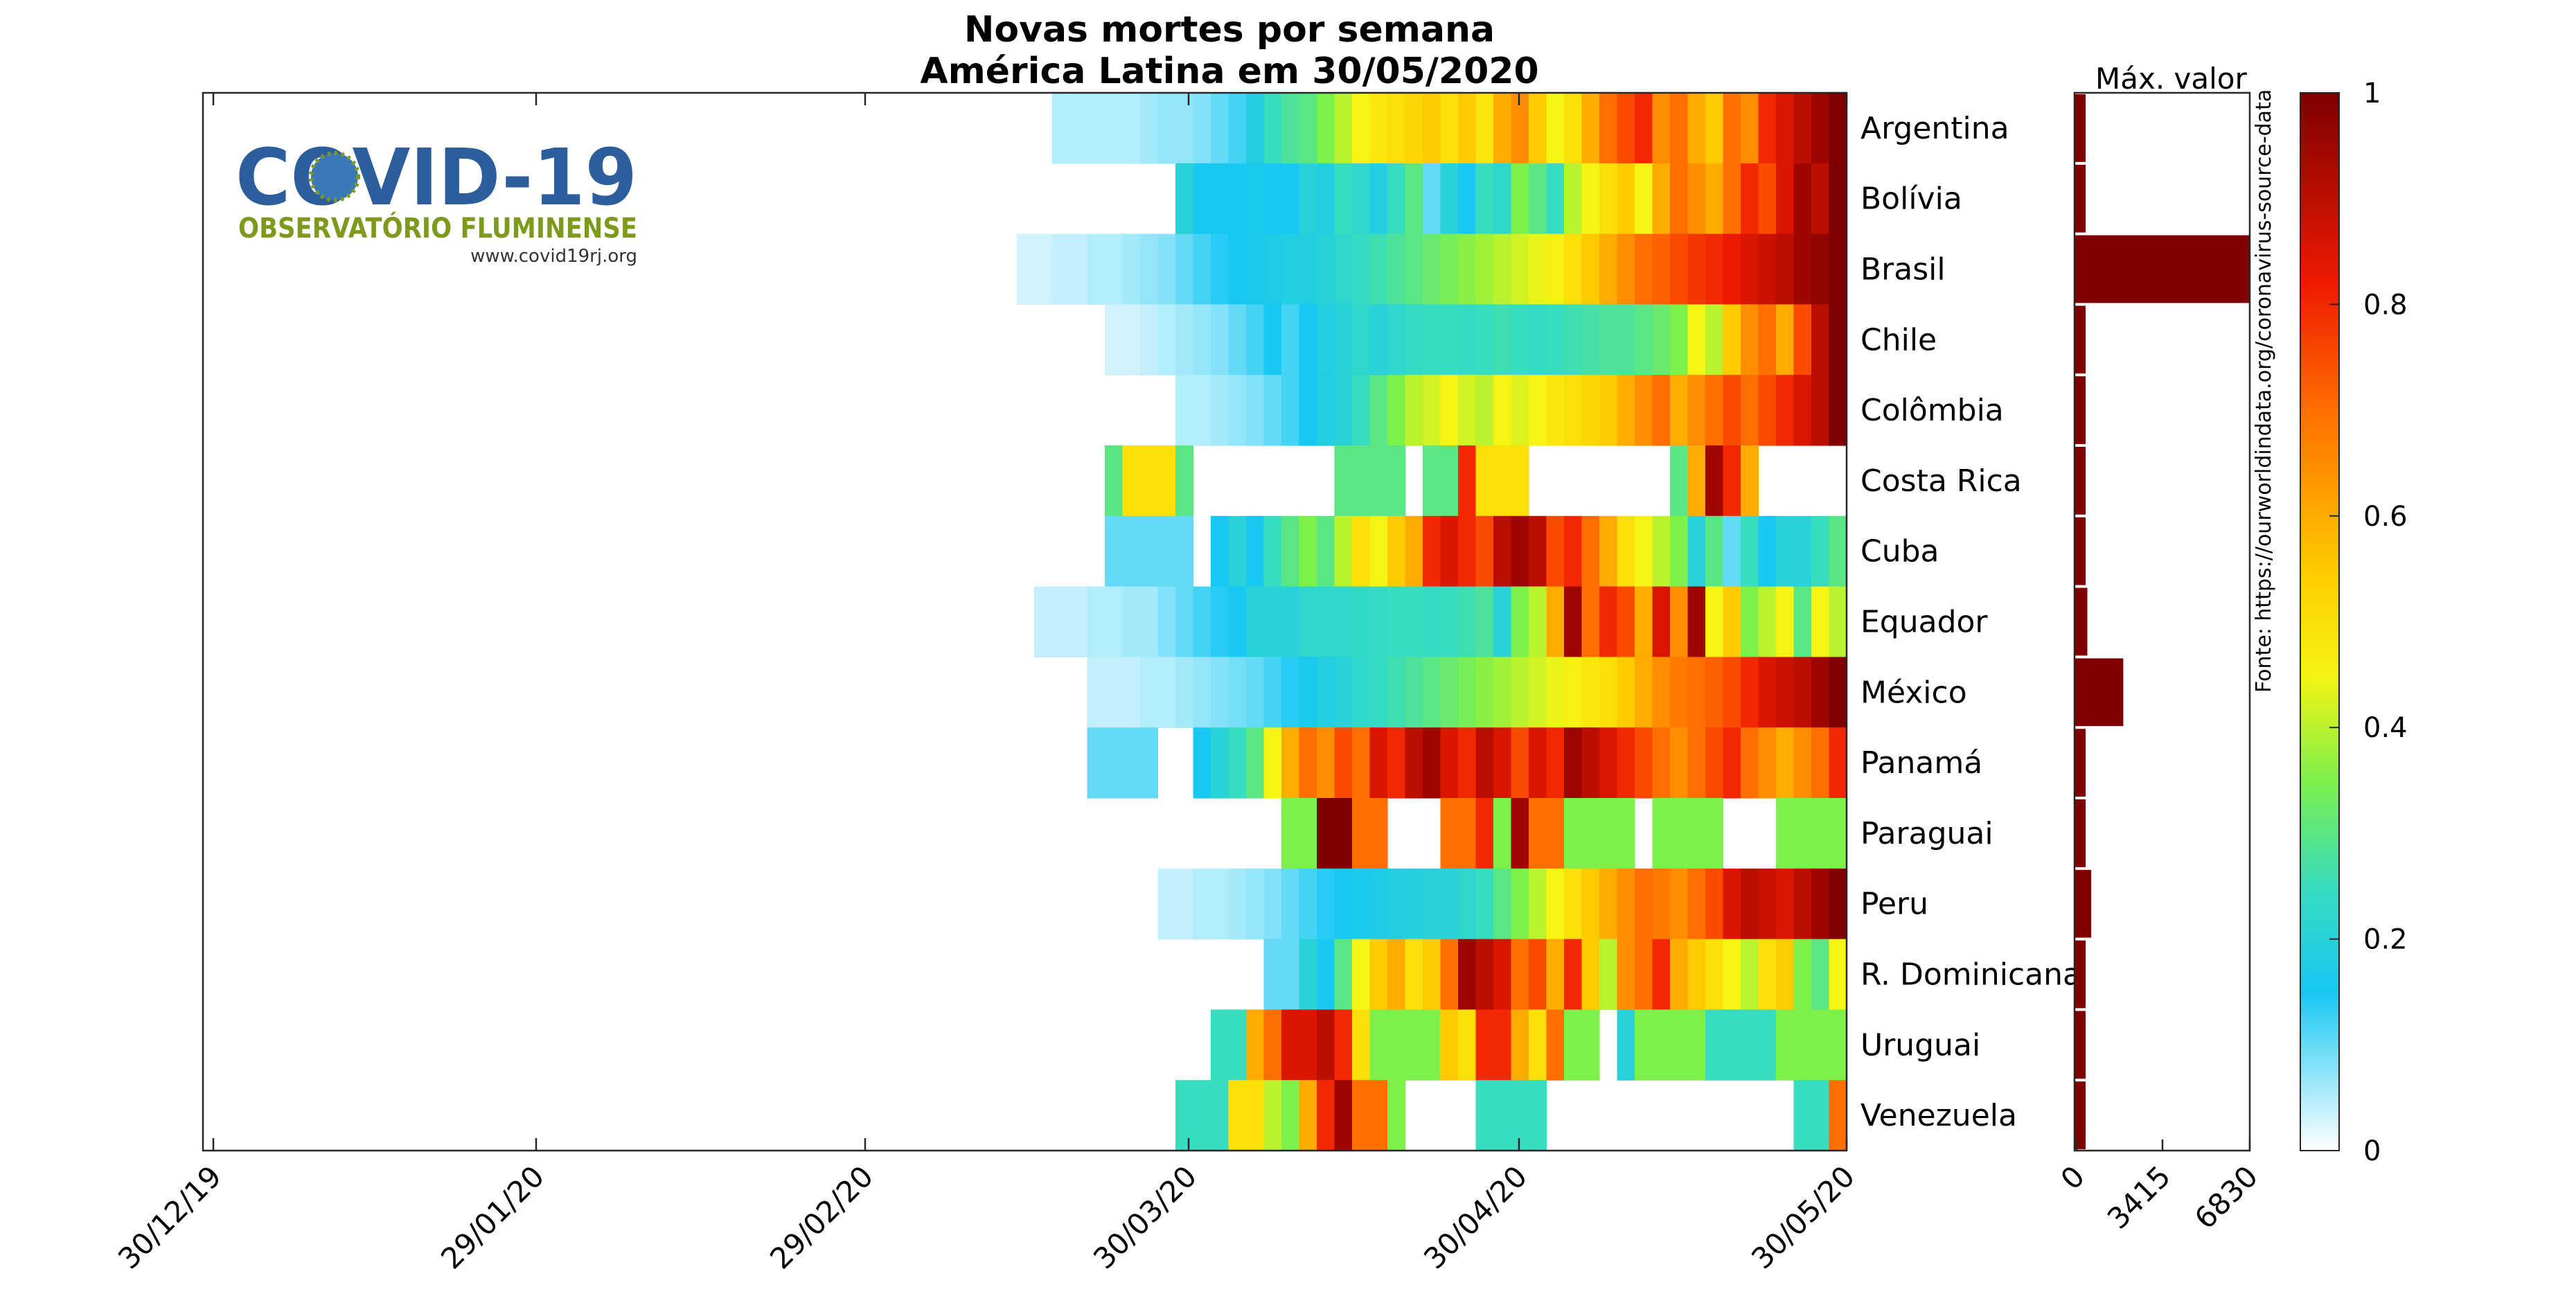 The height and width of the screenshot is (1312, 2576). Describe the element at coordinates (1145, 1217) in the screenshot. I see `x-tick-label: 30/03/20` at that location.